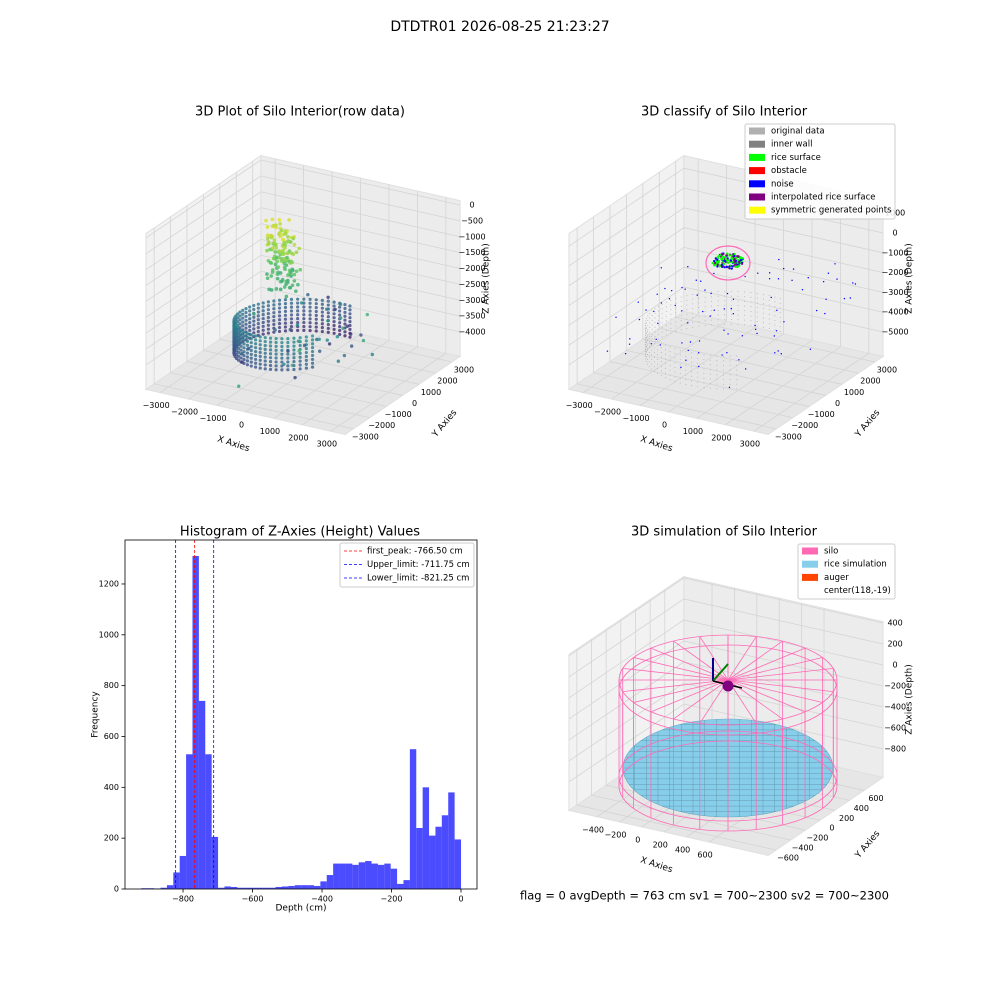  I want to click on y-tick-label: 400, so click(111, 787).